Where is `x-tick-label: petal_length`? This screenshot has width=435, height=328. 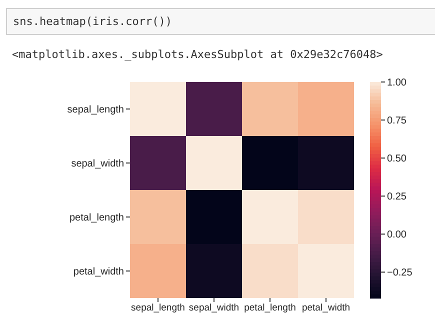 x-tick-label: petal_length is located at coordinates (270, 308).